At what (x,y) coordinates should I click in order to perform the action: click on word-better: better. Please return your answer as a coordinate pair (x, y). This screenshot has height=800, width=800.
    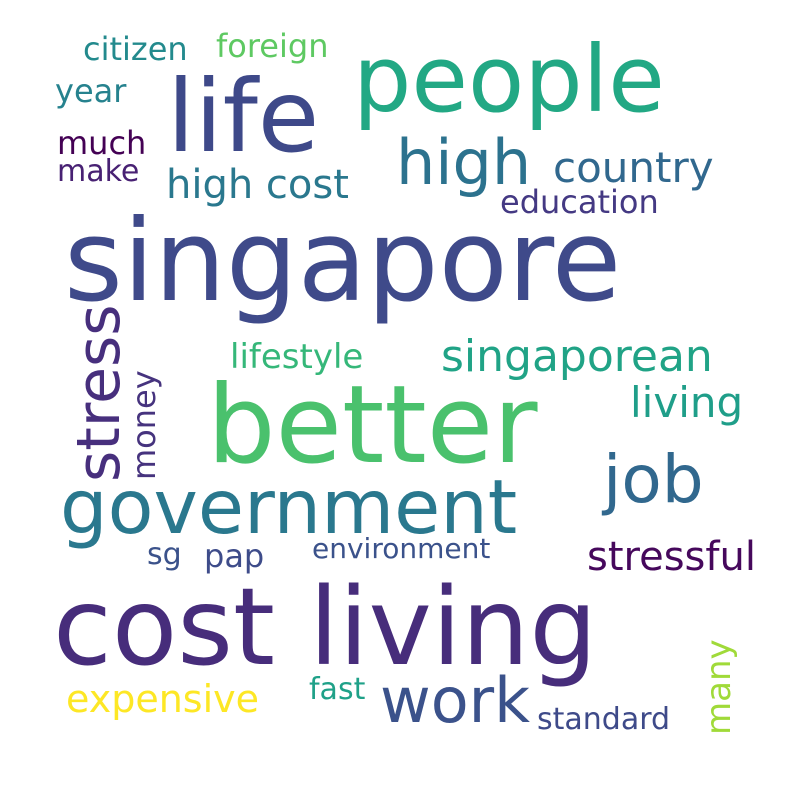
    Looking at the image, I should click on (372, 425).